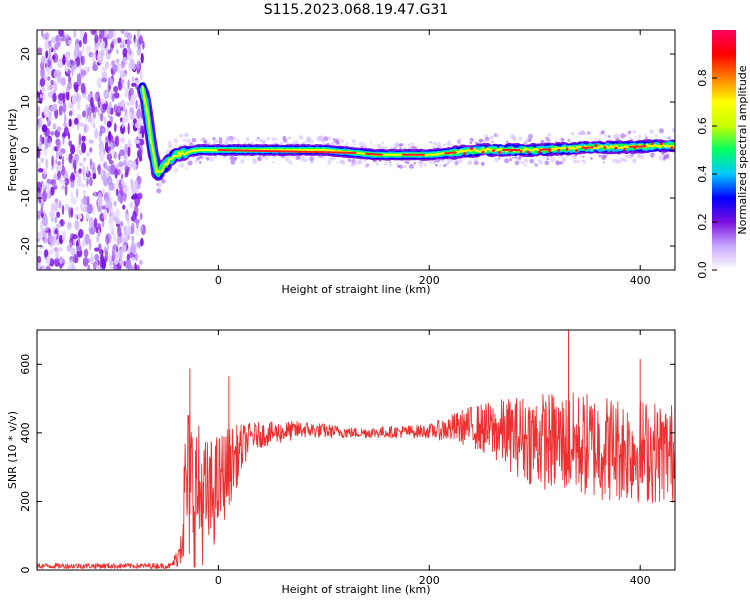  Describe the element at coordinates (25, 570) in the screenshot. I see `snr-y-tick-label: 0` at that location.